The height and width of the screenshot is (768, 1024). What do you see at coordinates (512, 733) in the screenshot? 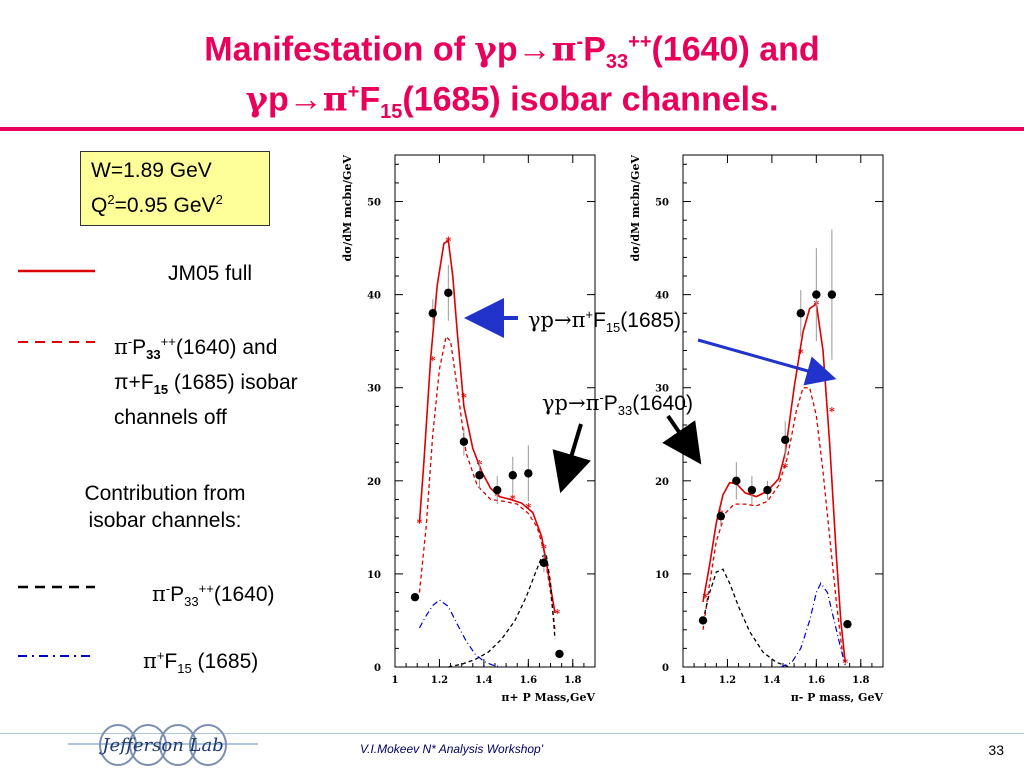
I see `footer-divider` at bounding box center [512, 733].